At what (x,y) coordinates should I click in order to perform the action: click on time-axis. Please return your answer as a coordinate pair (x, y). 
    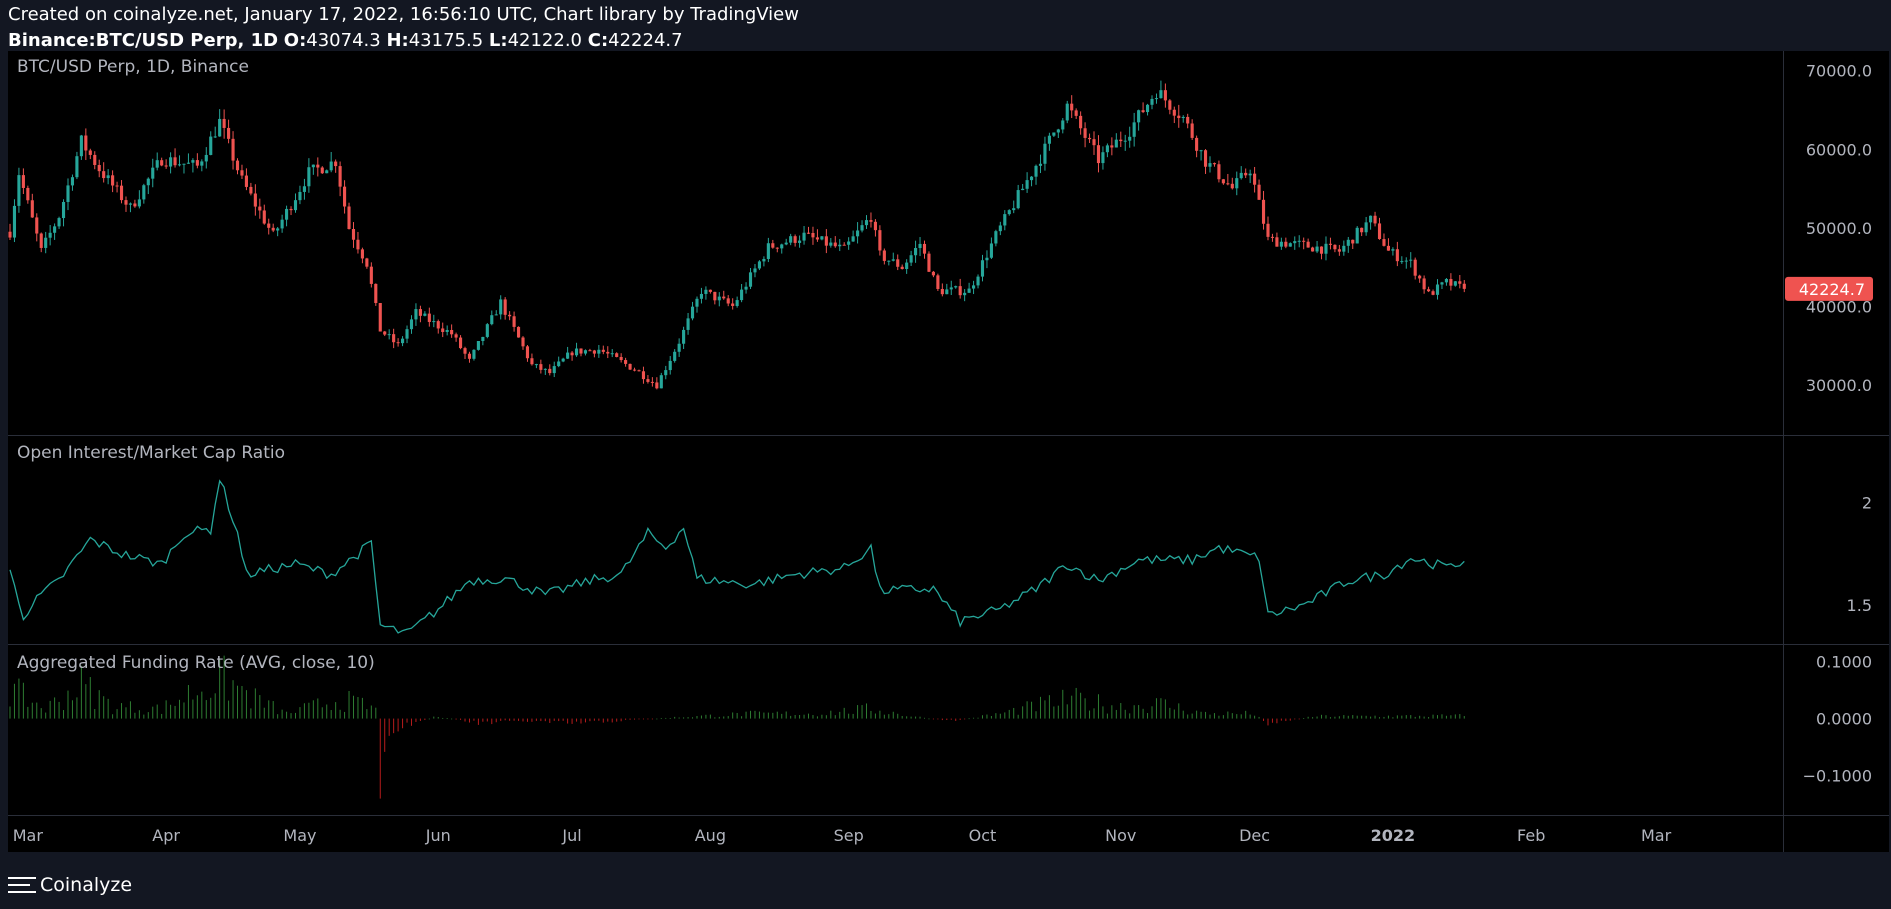
    Looking at the image, I should click on (895, 834).